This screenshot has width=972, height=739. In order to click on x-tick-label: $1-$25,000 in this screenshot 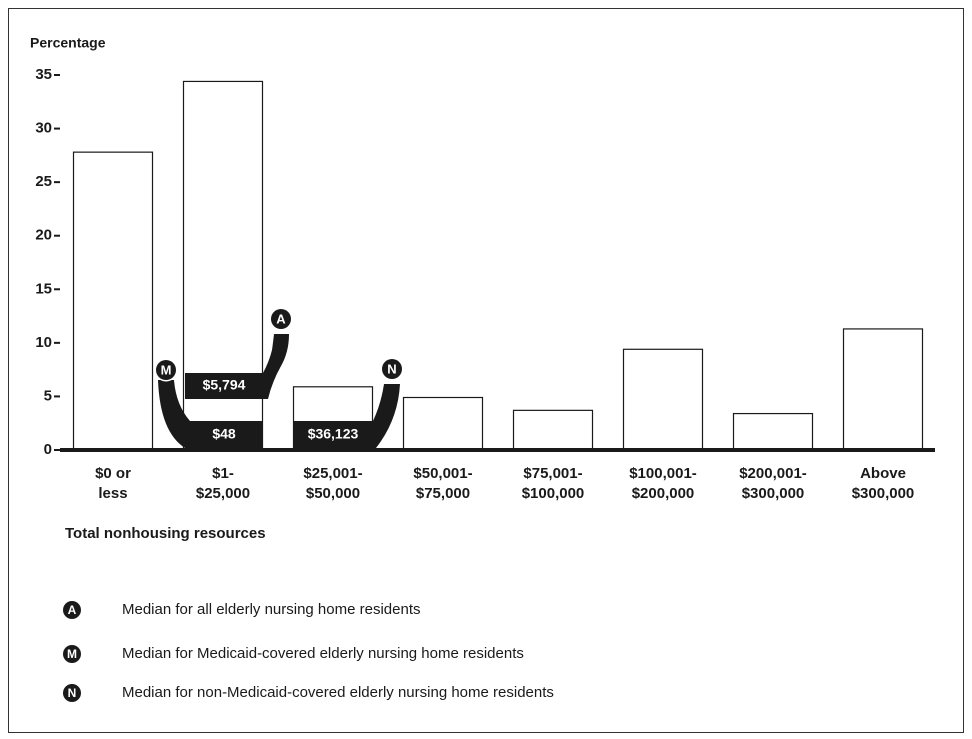, I will do `click(223, 483)`.